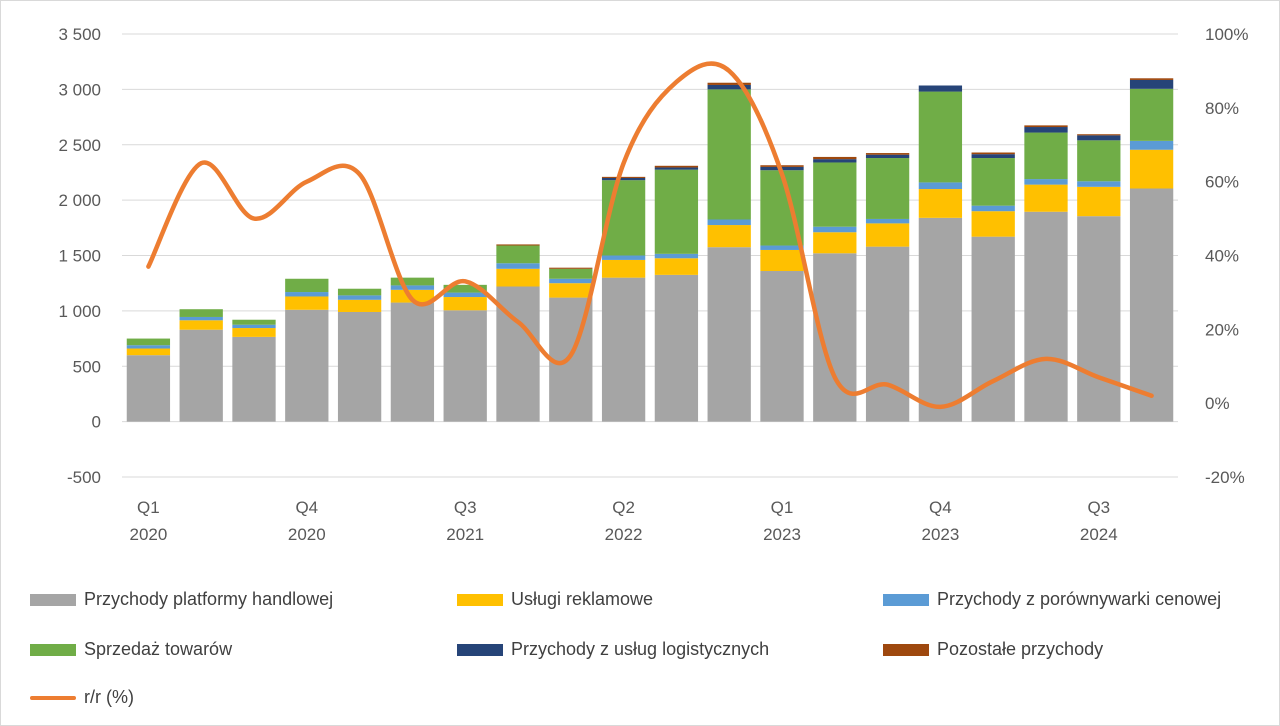 The width and height of the screenshot is (1280, 726). Describe the element at coordinates (1222, 182) in the screenshot. I see `y-right-tick-label: 60%` at that location.